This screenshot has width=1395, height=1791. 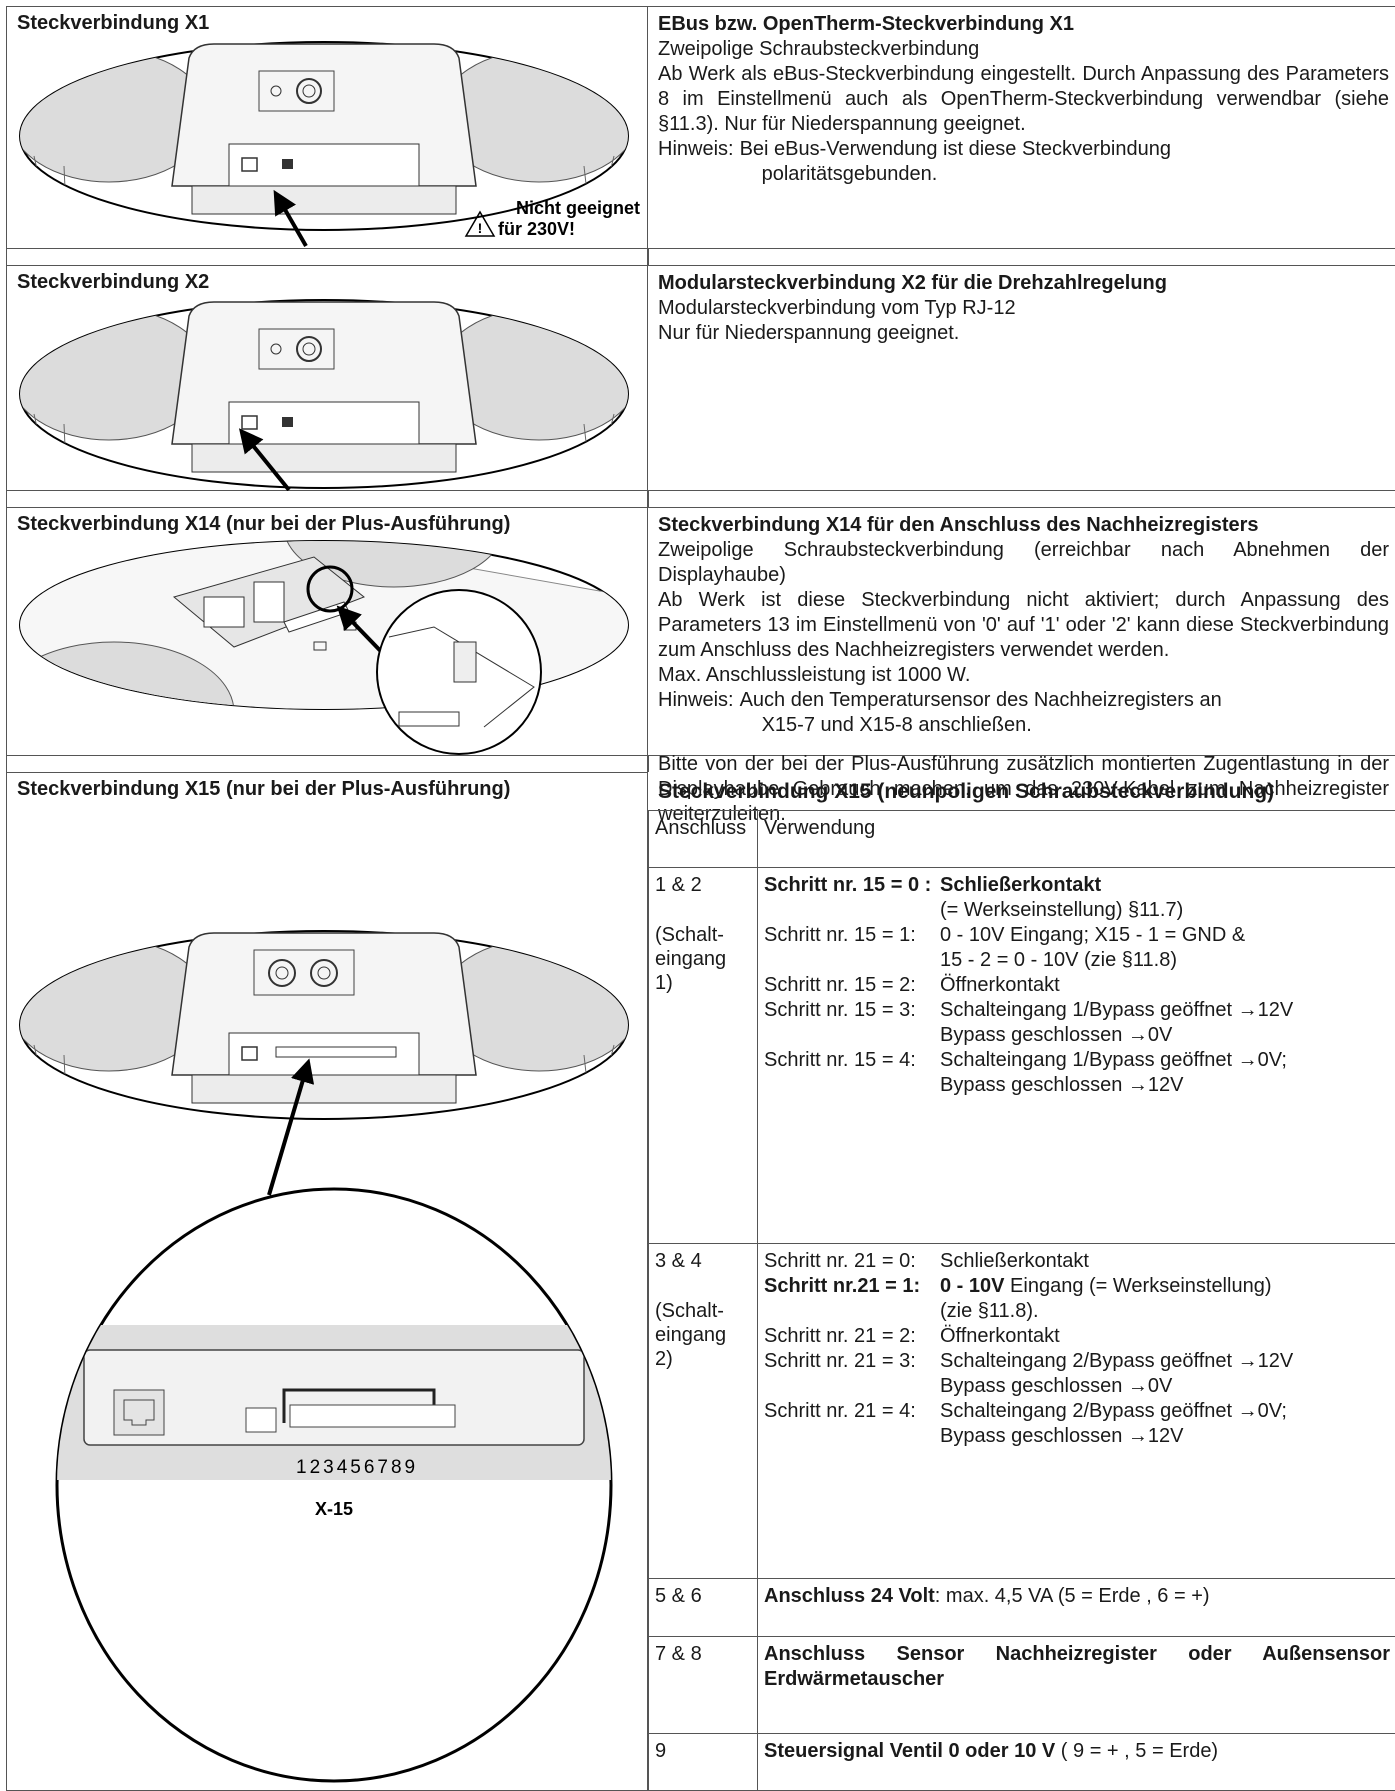 What do you see at coordinates (113, 23) in the screenshot?
I see `left-title: Steckverbindung X1` at bounding box center [113, 23].